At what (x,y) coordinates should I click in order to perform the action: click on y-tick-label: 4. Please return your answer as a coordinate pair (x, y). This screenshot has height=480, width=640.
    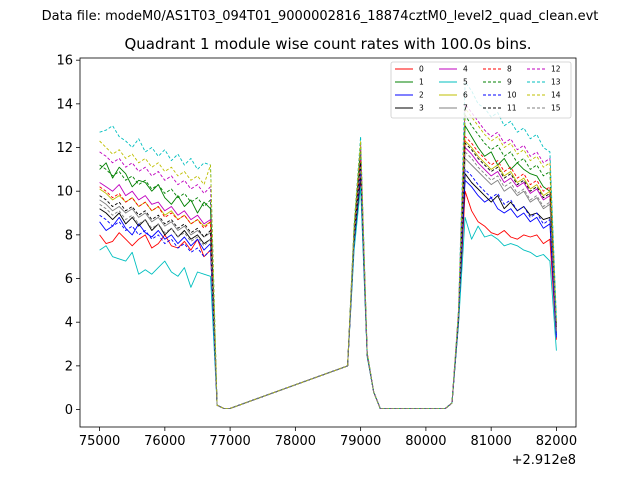
    Looking at the image, I should click on (69, 323).